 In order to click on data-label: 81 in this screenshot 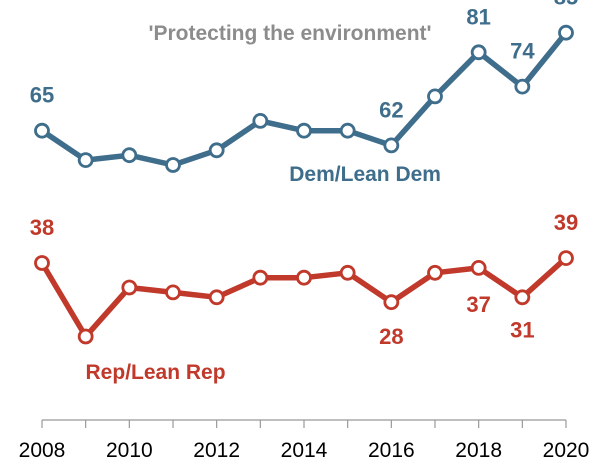, I will do `click(478, 16)`.